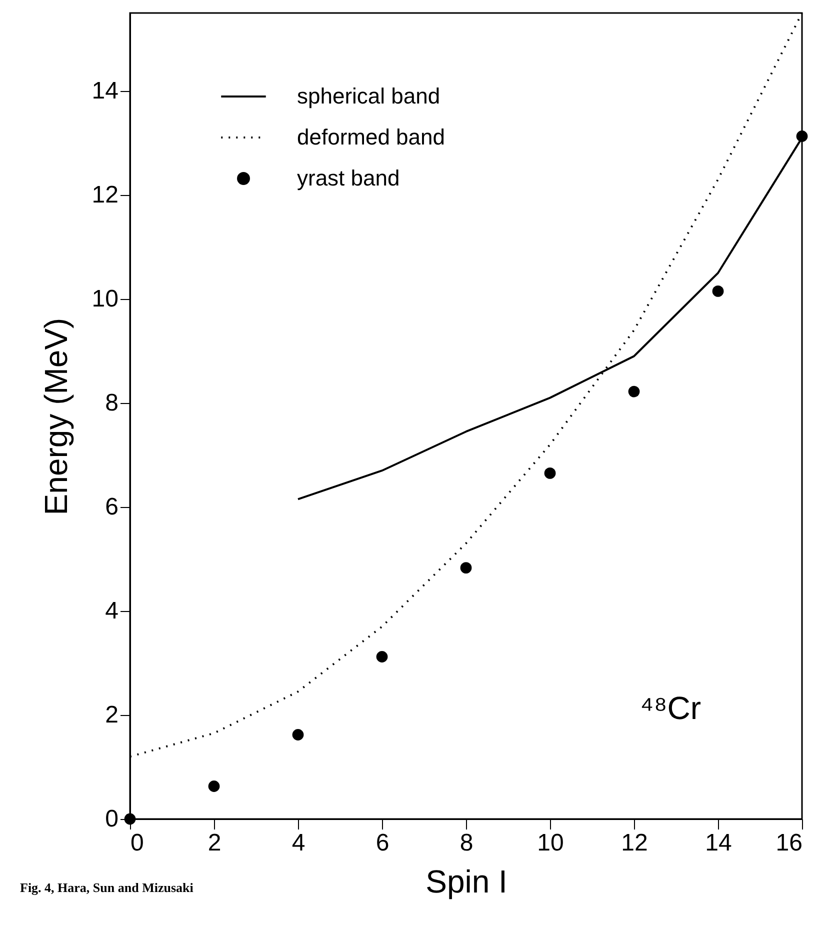  What do you see at coordinates (105, 299) in the screenshot?
I see `y-tick-label: 10` at bounding box center [105, 299].